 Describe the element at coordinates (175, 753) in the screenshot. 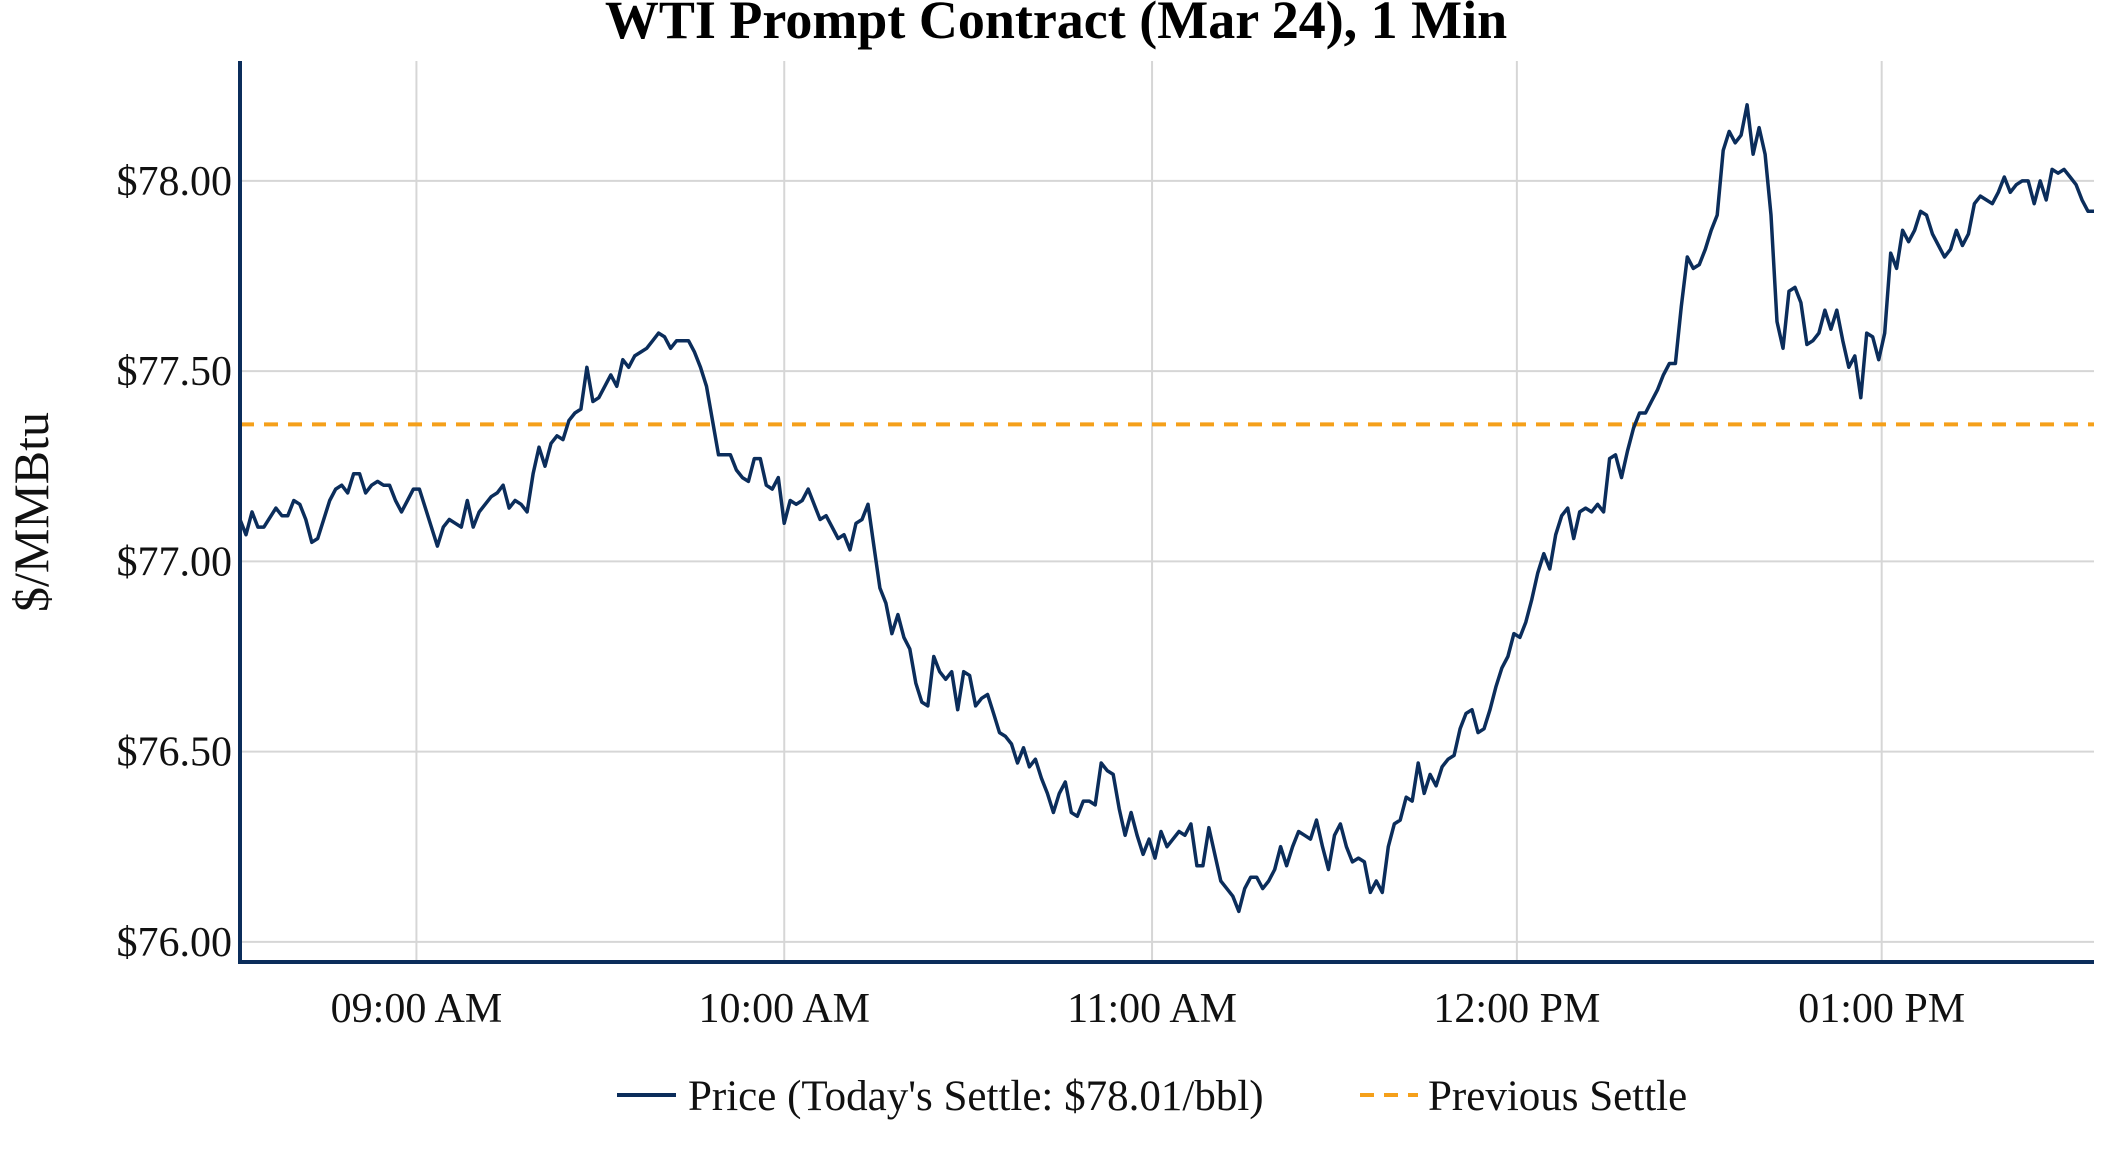

I see `y-tick-label: $76.50` at that location.